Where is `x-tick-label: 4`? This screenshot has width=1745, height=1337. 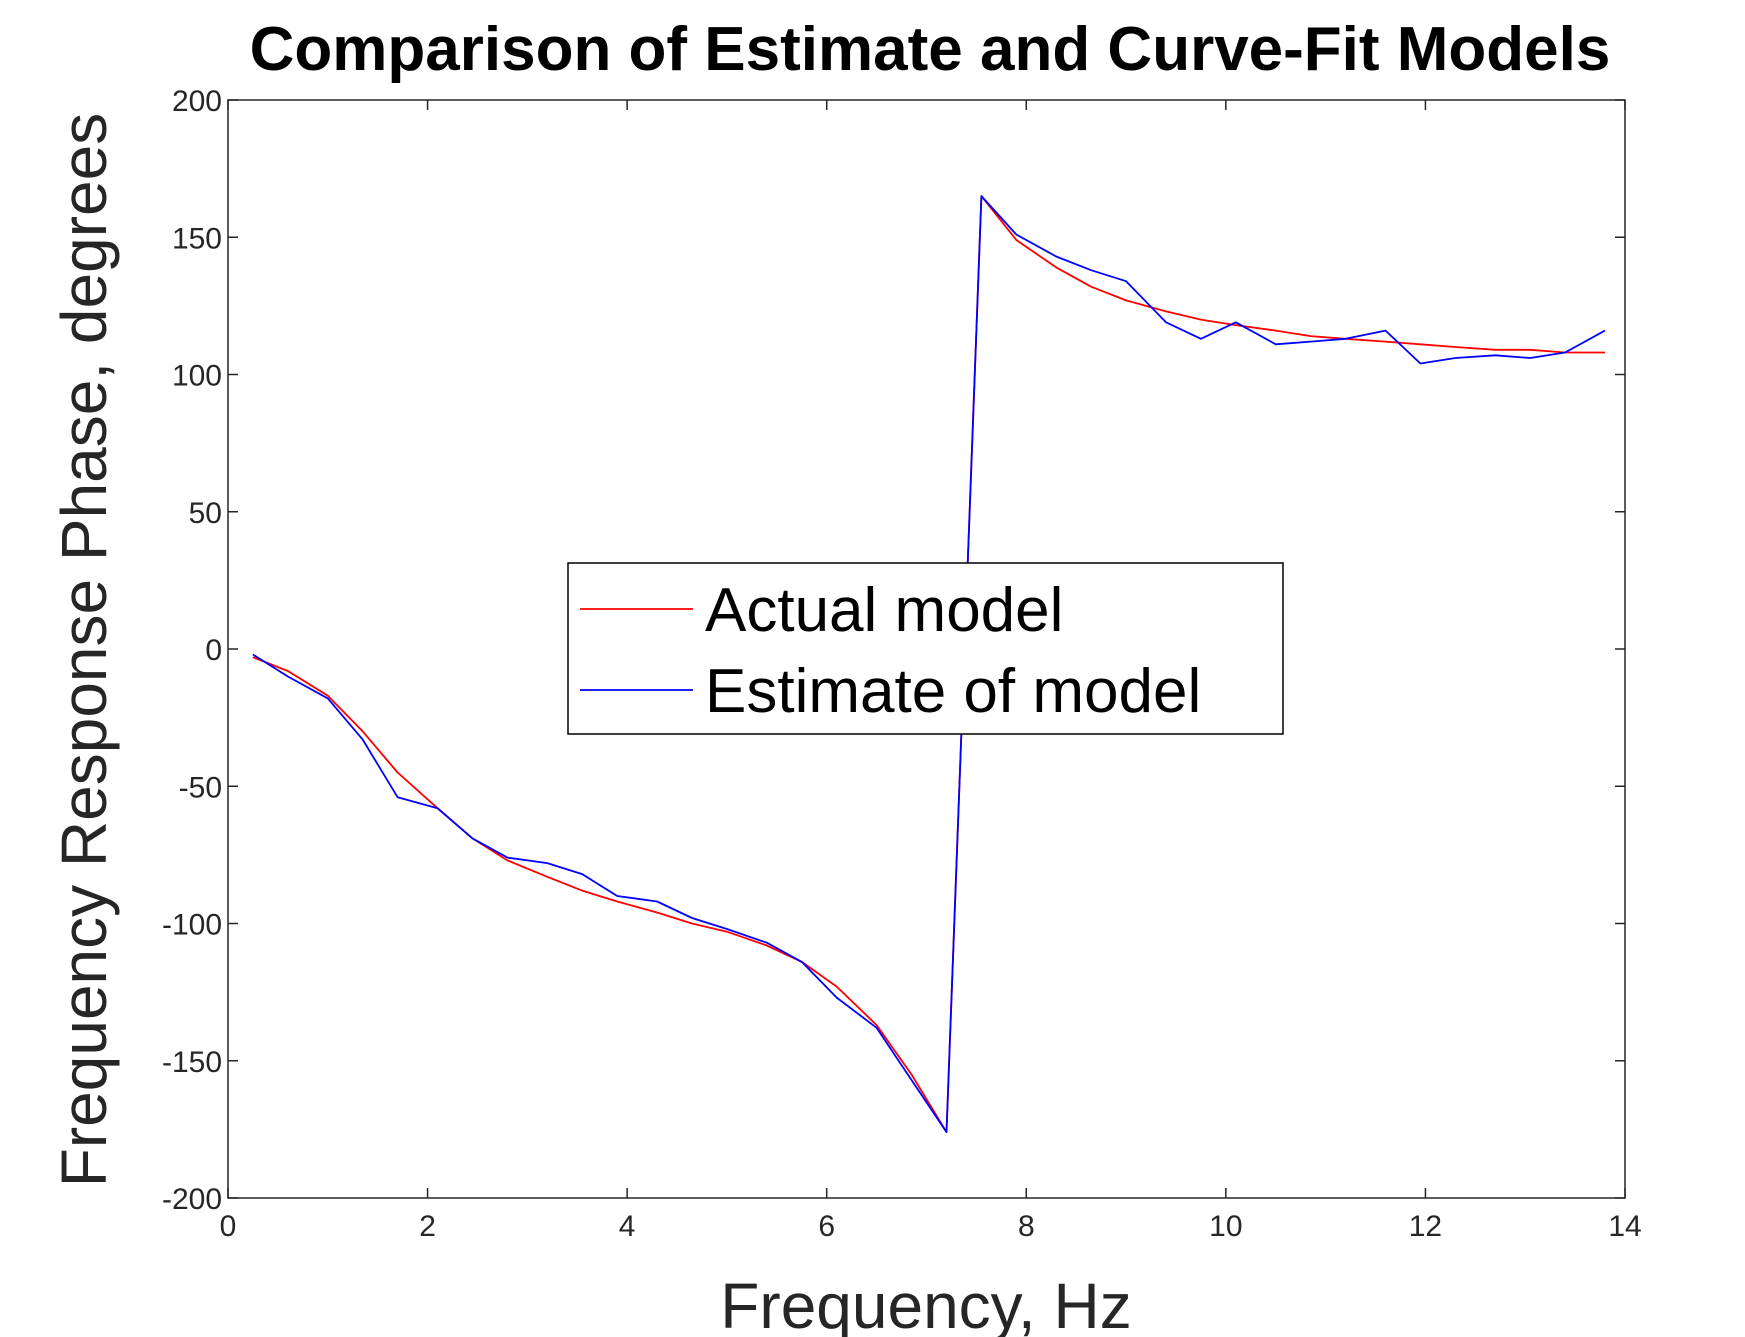 x-tick-label: 4 is located at coordinates (627, 1226).